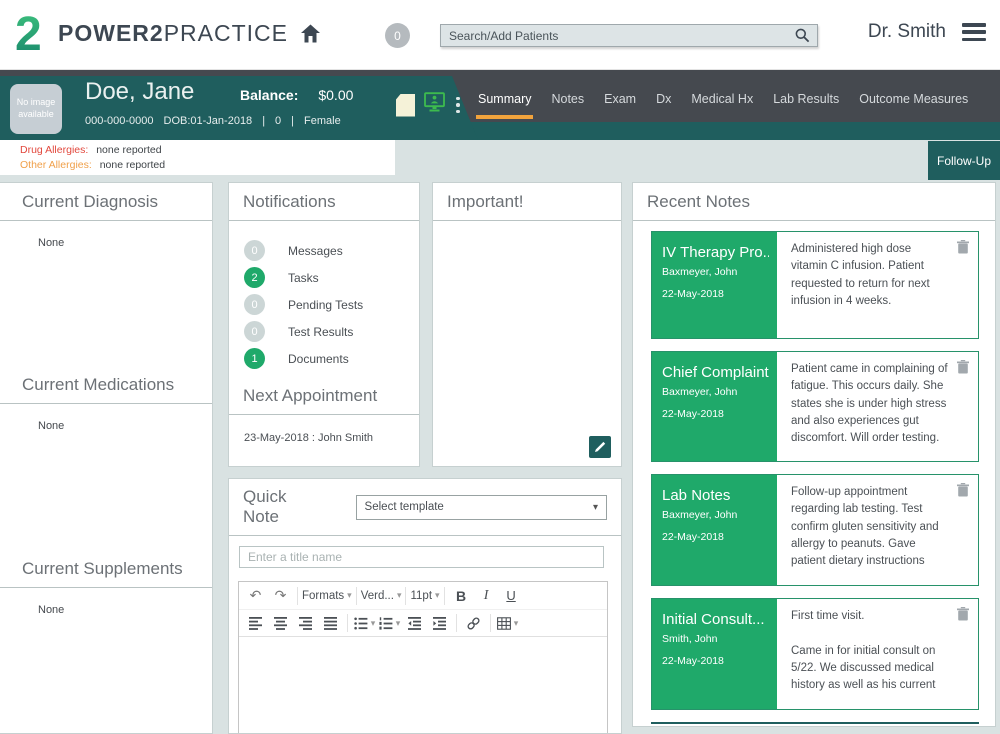 This screenshot has height=734, width=1000. I want to click on notification-test-results: 0 Test Results, so click(324, 331).